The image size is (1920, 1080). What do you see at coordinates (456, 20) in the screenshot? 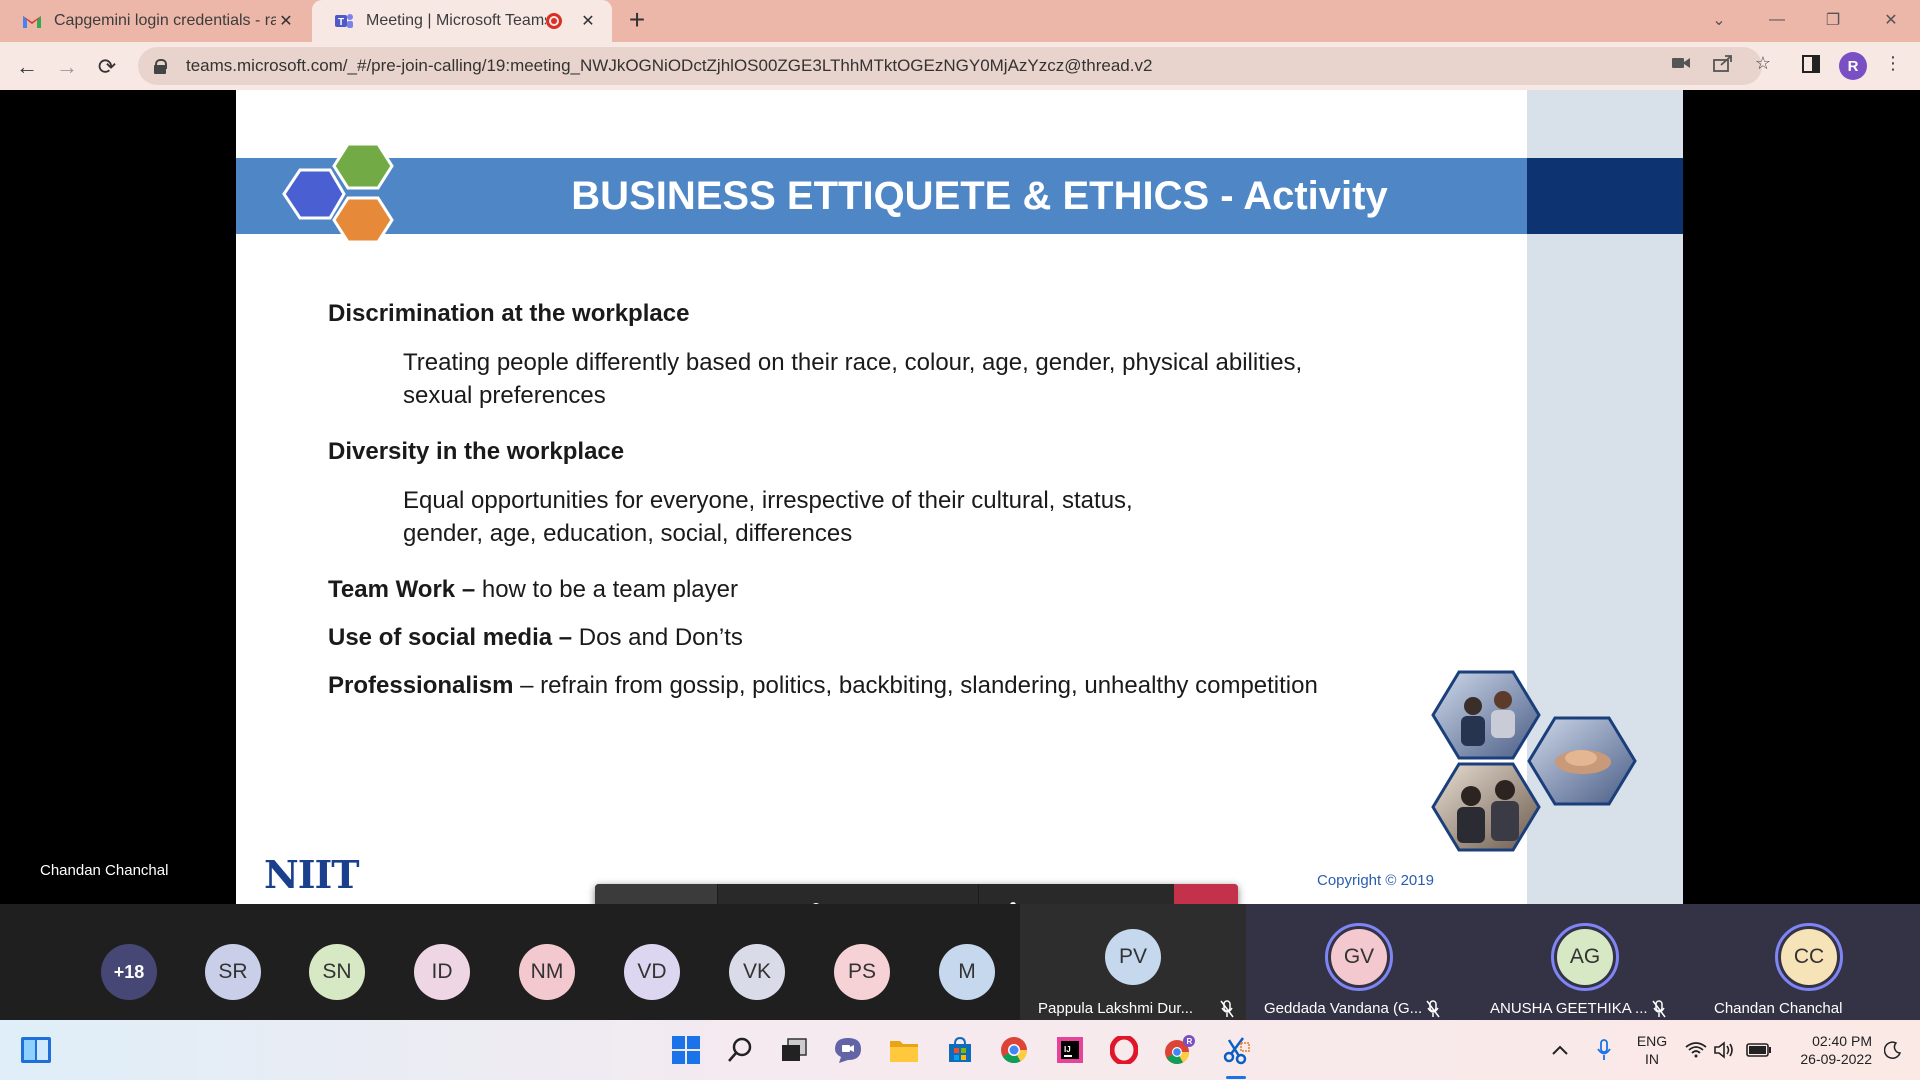
I see `tab-title: Meeting | Microsoft Teams` at bounding box center [456, 20].